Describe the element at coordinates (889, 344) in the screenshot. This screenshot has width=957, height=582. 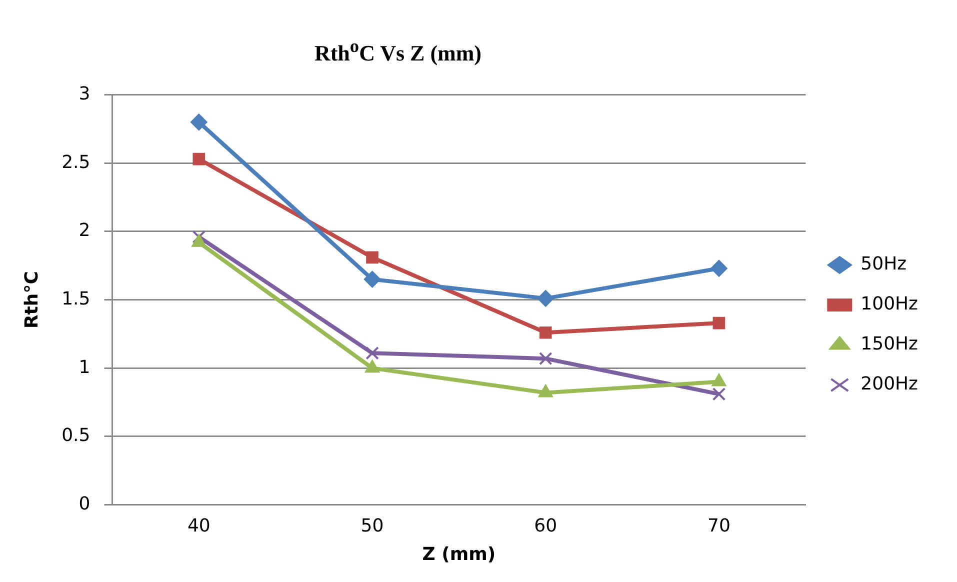
I see `legend-label: 150Hz` at that location.